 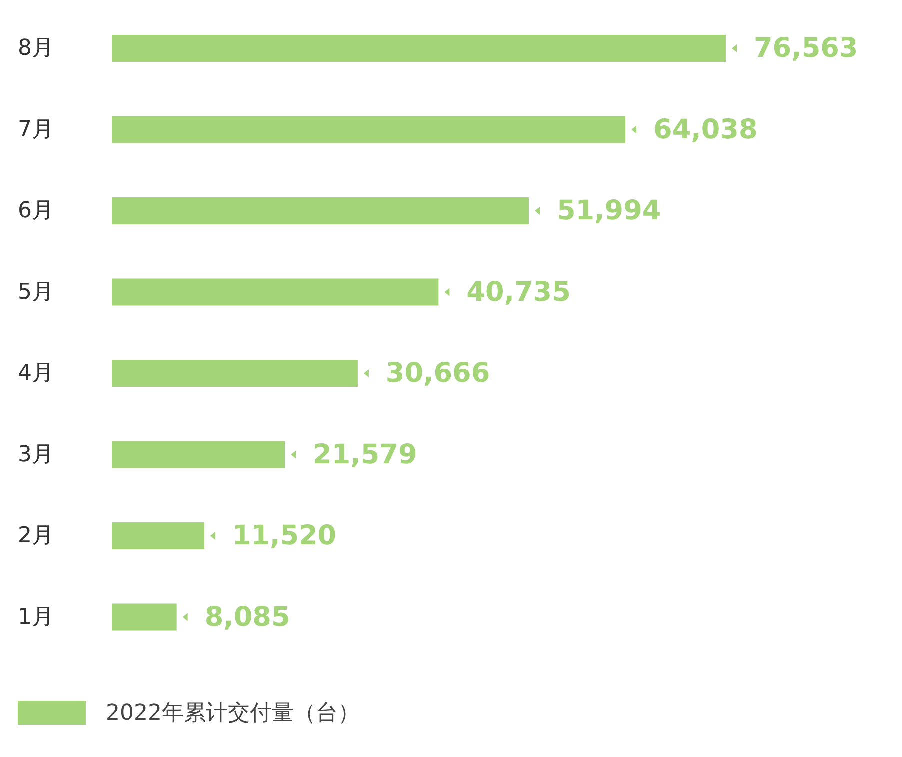 I want to click on y-tick-label: 6月, so click(x=36, y=211).